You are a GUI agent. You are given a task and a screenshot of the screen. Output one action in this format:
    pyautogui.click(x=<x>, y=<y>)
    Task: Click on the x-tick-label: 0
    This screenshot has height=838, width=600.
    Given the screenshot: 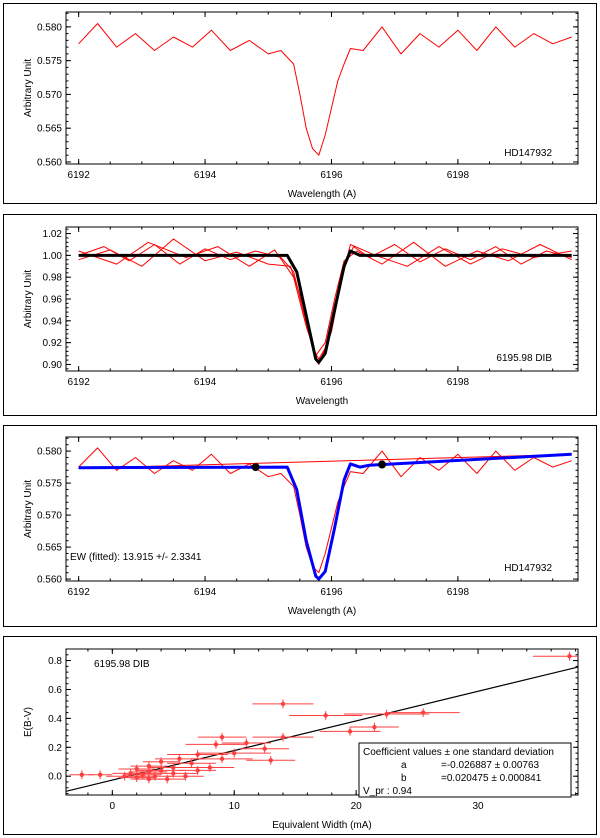 What is the action you would take?
    pyautogui.click(x=113, y=806)
    